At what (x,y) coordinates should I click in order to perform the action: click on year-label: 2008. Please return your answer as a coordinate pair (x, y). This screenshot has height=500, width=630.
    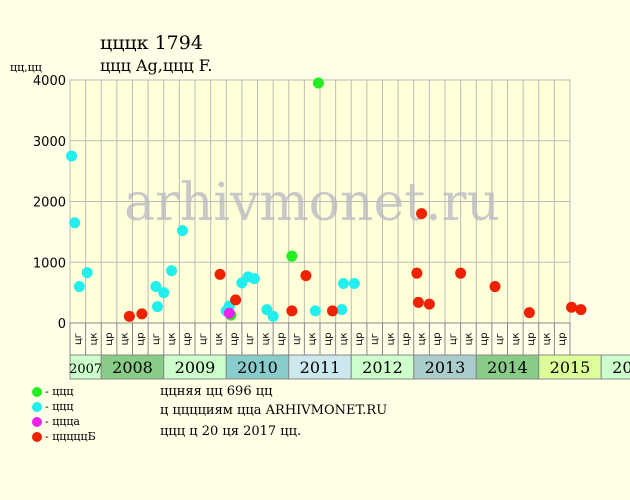
    Looking at the image, I should click on (132, 367).